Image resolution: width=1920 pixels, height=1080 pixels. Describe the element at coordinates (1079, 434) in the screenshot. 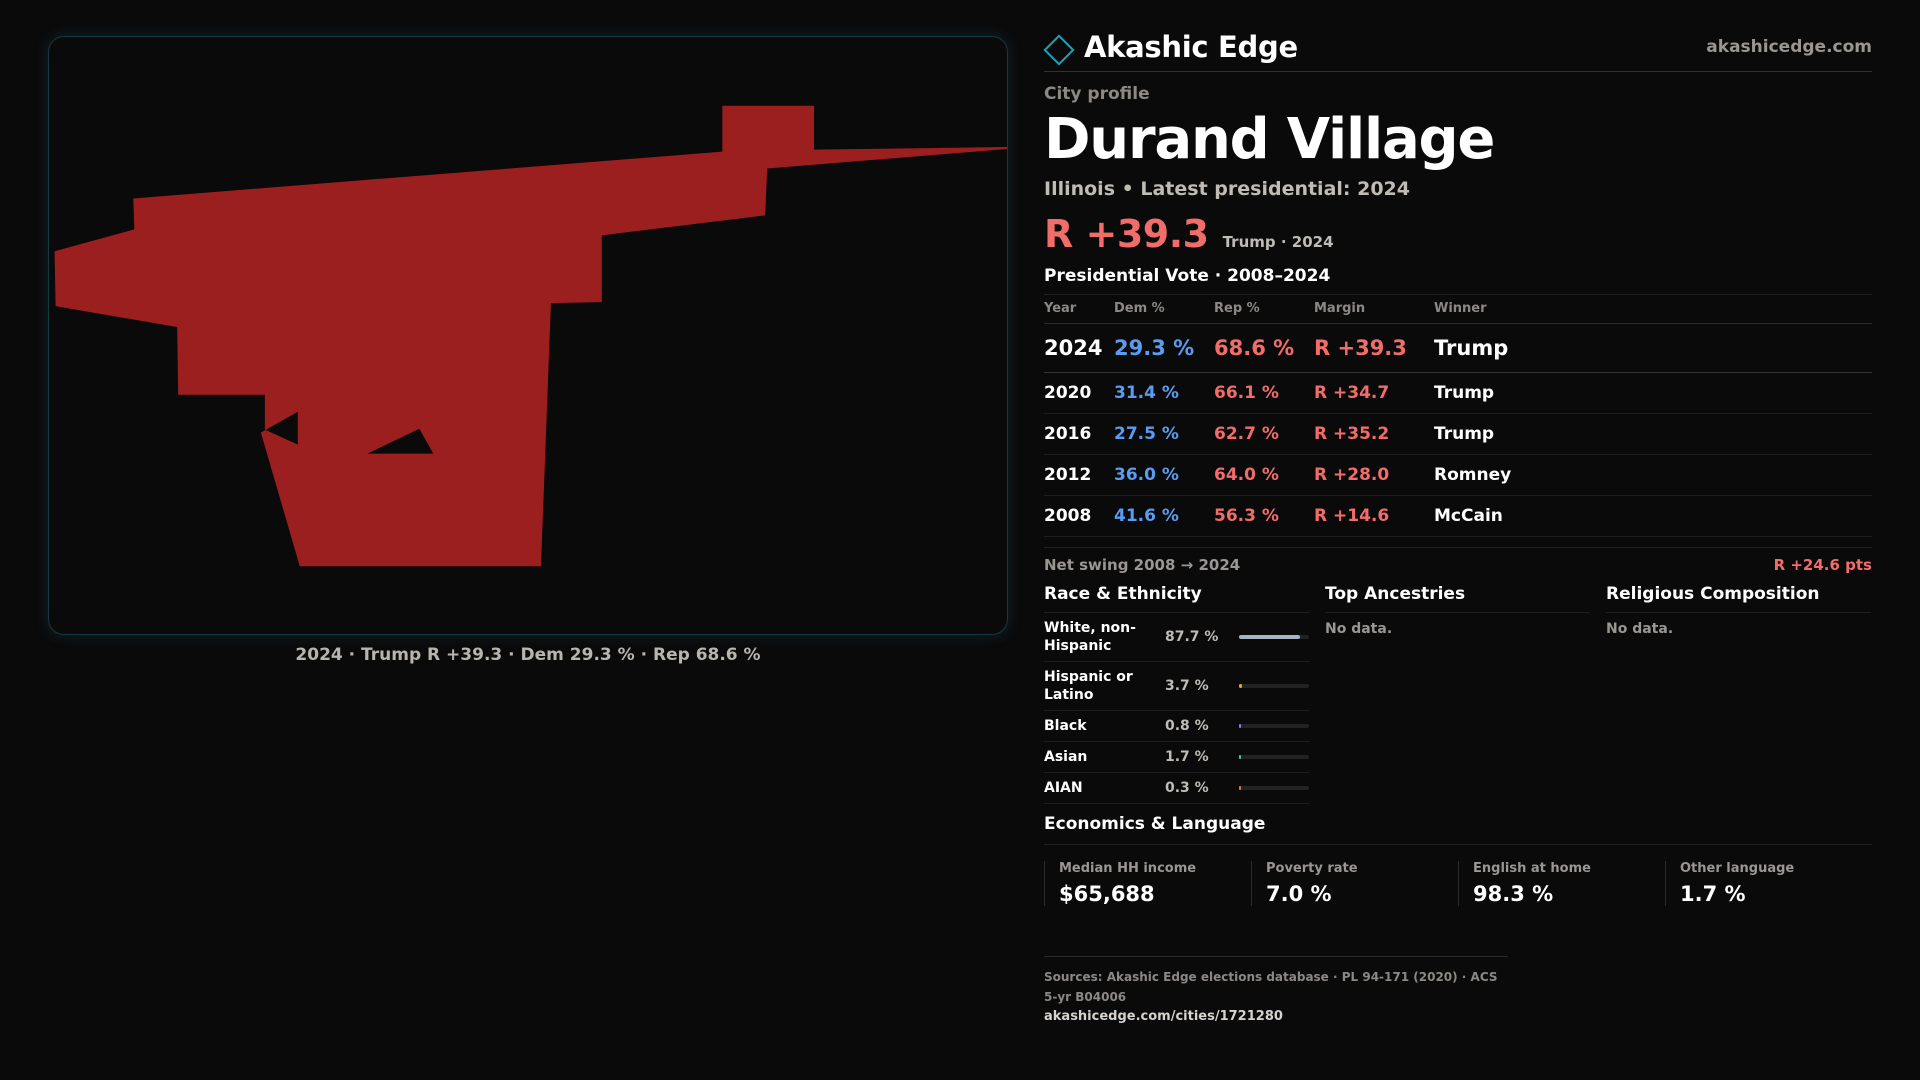

I see `year-cell: 2016` at that location.